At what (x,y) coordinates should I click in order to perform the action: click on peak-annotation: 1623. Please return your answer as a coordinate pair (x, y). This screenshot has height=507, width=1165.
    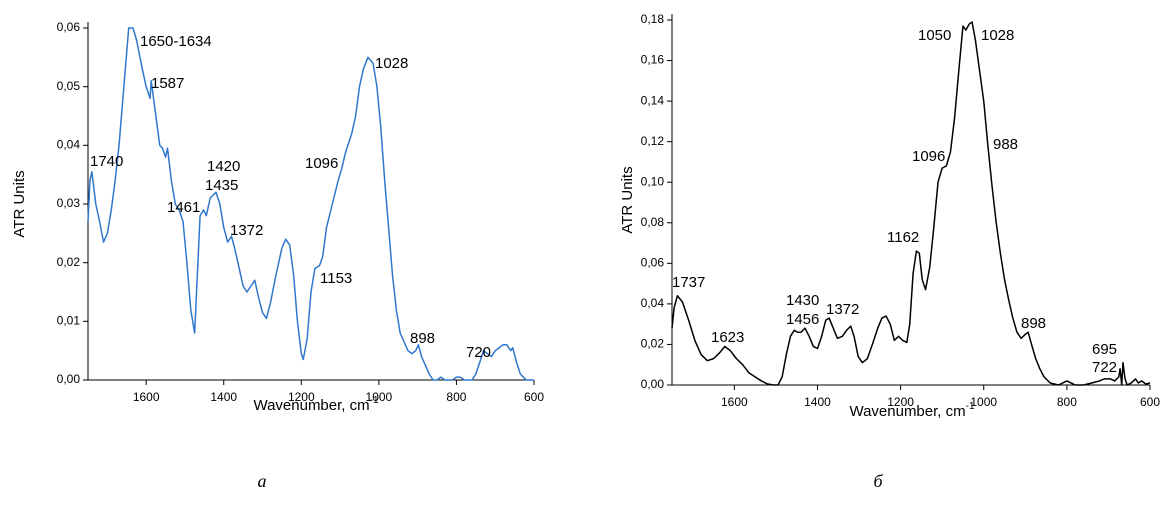
    Looking at the image, I should click on (727, 337).